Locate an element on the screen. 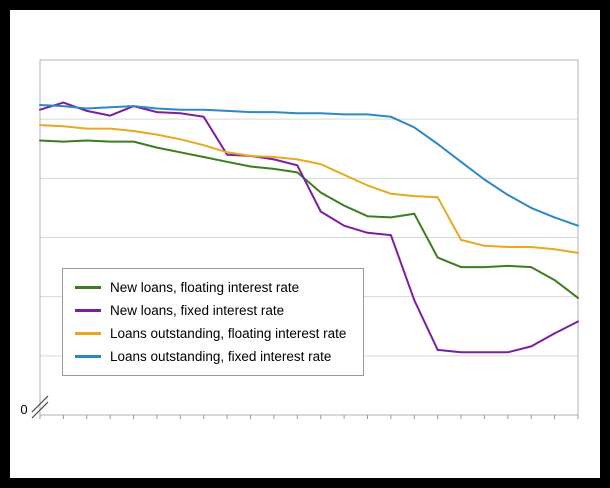  legend-label: New loans, floating interest rate is located at coordinates (205, 287).